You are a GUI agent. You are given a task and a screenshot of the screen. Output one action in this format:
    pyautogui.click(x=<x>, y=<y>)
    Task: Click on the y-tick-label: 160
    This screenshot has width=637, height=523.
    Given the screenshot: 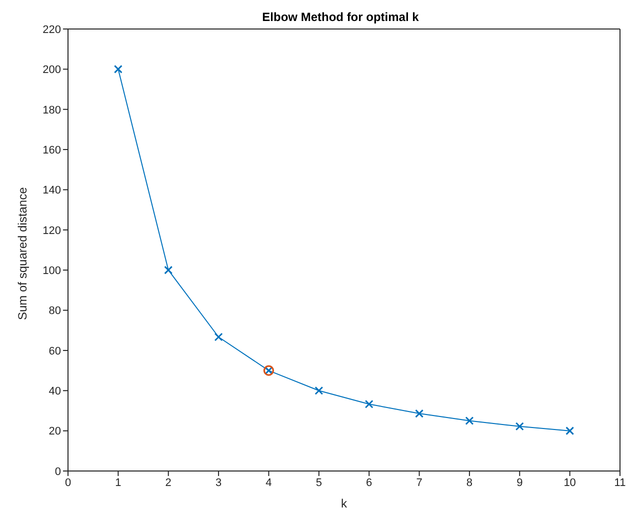 What is the action you would take?
    pyautogui.click(x=51, y=150)
    